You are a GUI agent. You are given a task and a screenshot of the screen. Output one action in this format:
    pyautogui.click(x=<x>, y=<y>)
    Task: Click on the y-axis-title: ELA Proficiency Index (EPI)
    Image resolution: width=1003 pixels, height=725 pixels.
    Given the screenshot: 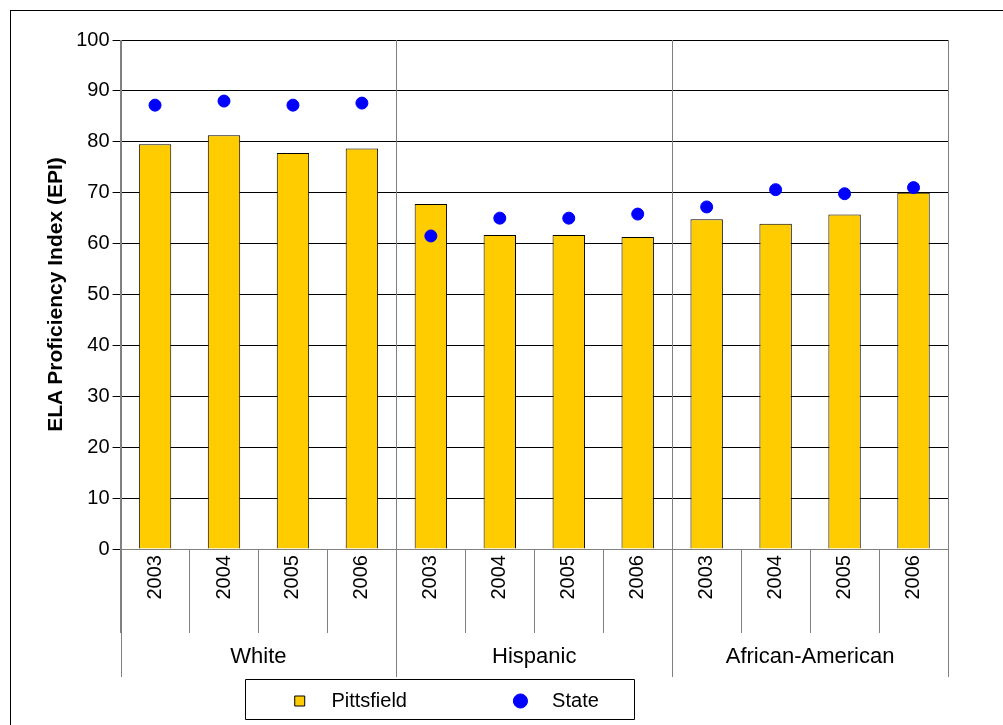 What is the action you would take?
    pyautogui.click(x=55, y=294)
    